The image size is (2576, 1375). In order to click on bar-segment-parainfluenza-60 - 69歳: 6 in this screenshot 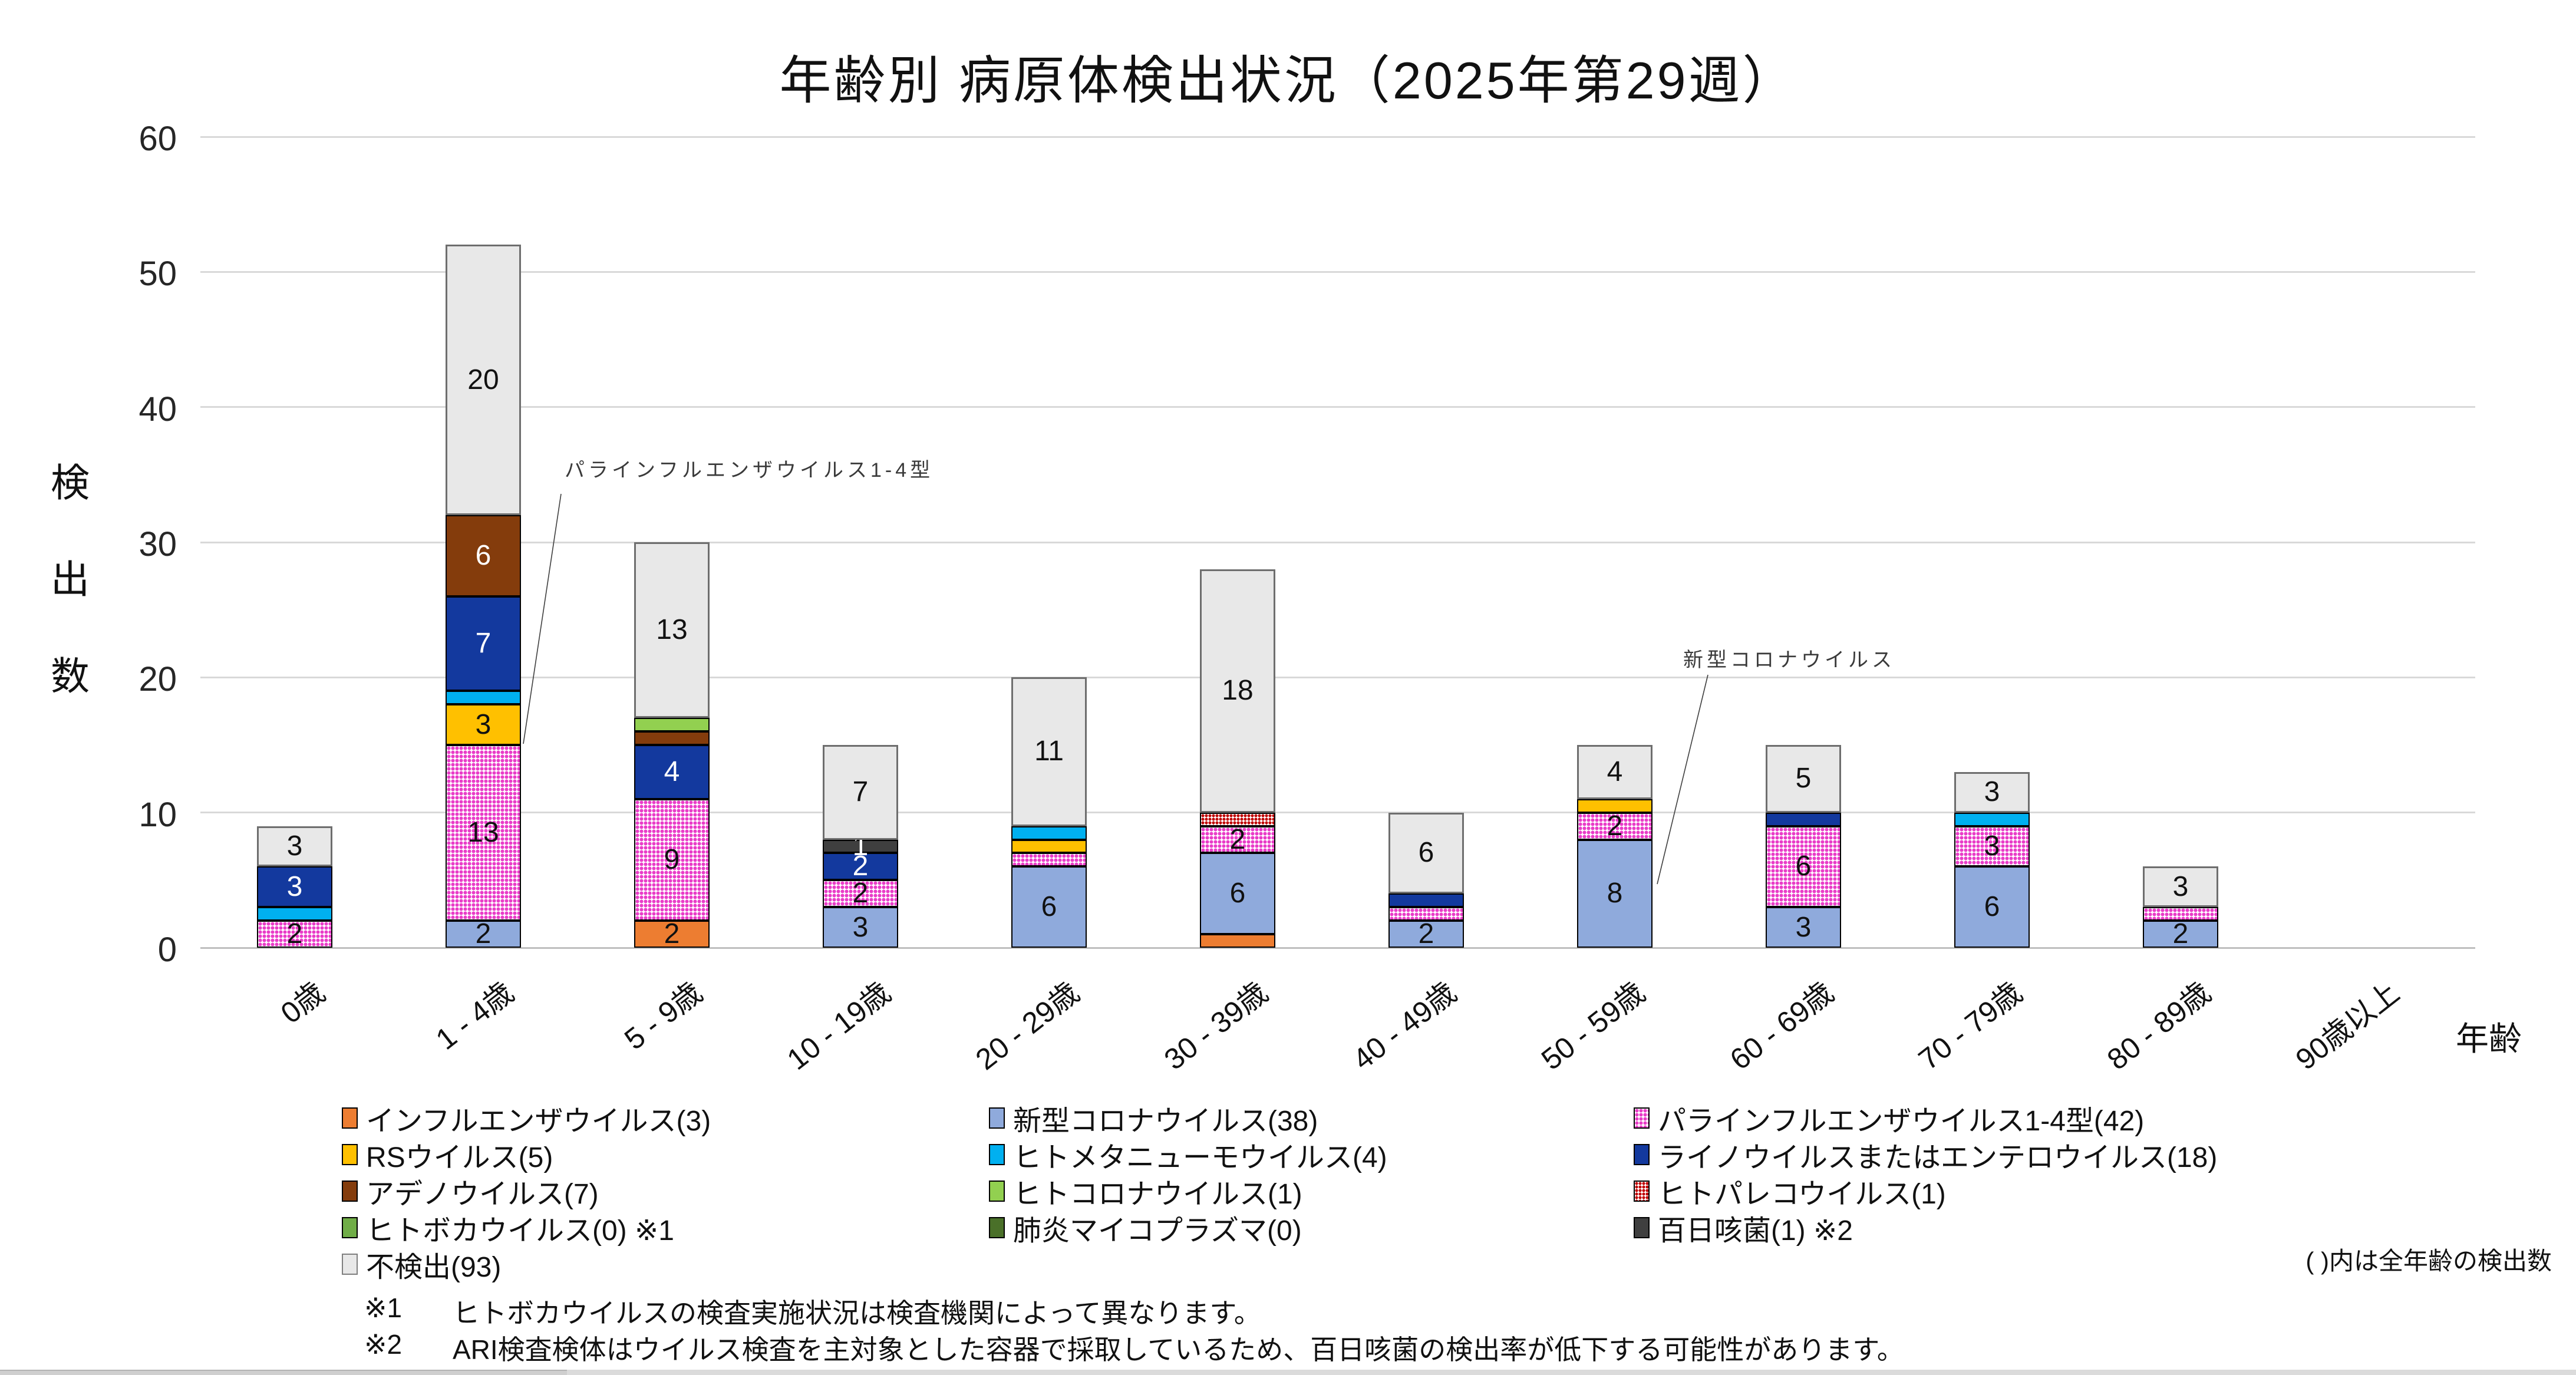, I will do `click(1804, 867)`.